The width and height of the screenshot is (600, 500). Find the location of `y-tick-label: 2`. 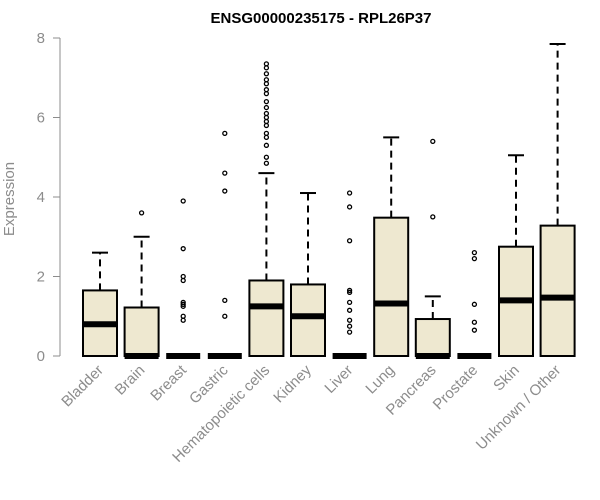

y-tick-label: 2 is located at coordinates (41, 277).